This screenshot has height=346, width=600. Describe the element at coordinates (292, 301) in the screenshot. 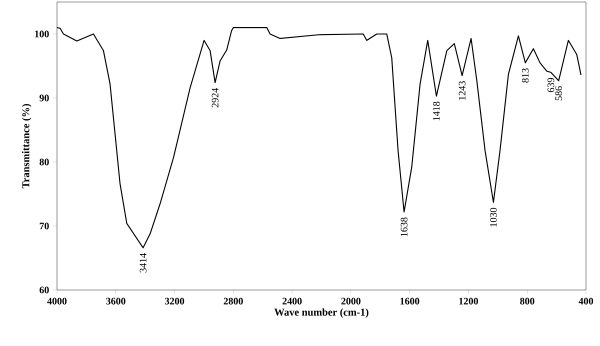

I see `x-tick-label: 2400` at that location.